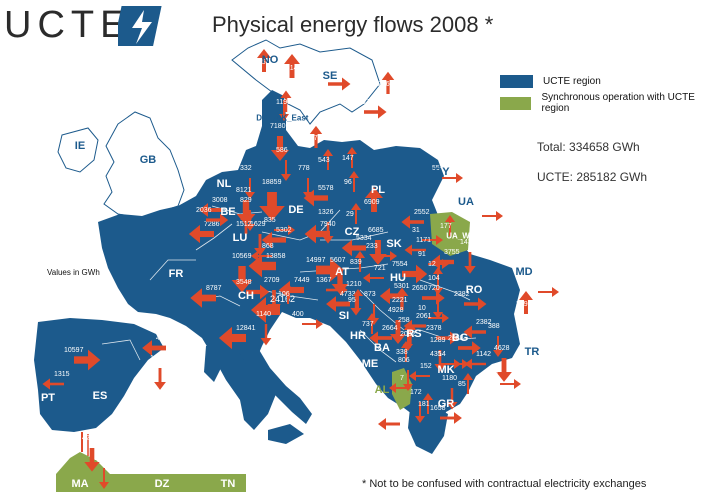 The width and height of the screenshot is (717, 496). Describe the element at coordinates (376, 230) in the screenshot. I see `flow-value-label: 6685` at that location.